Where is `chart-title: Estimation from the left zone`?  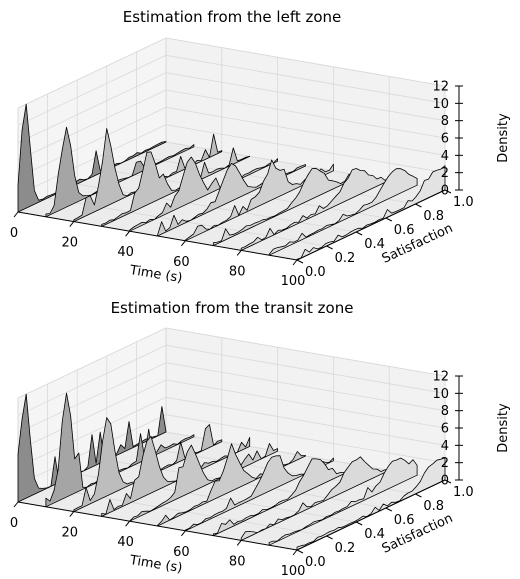 chart-title: Estimation from the left zone is located at coordinates (232, 17).